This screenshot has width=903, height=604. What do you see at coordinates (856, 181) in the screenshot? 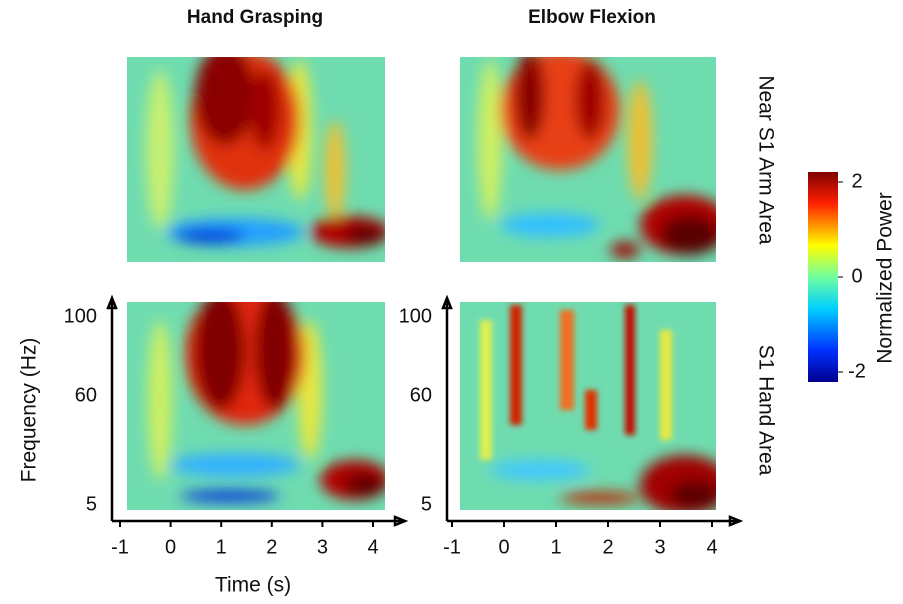
I see `colorbar-tick-label: 2` at bounding box center [856, 181].